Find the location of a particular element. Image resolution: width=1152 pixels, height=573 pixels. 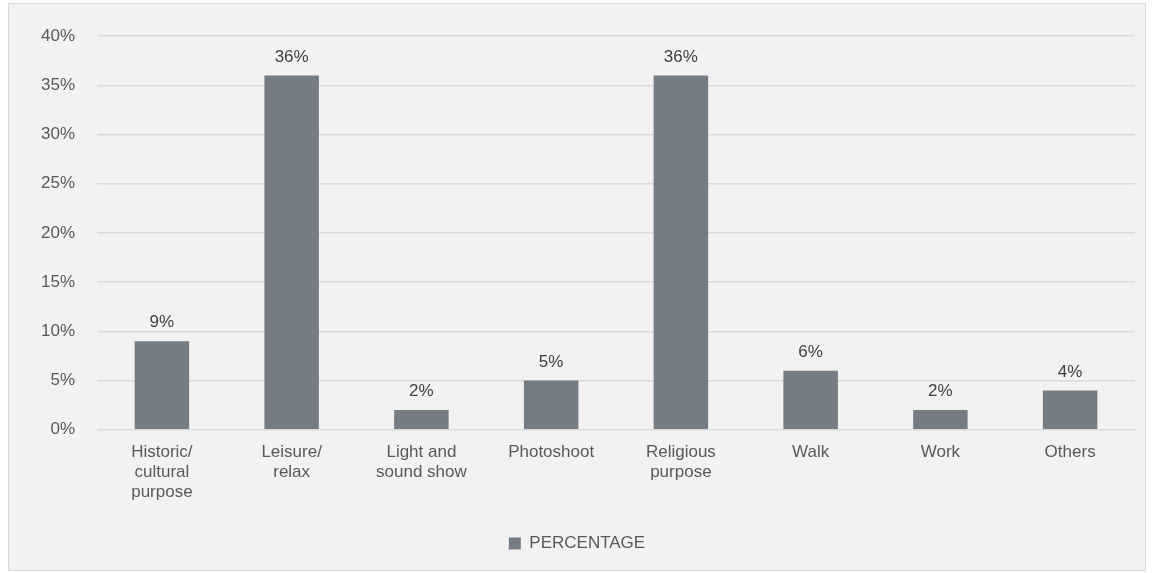

y-tick-label: 20% is located at coordinates (58, 232).